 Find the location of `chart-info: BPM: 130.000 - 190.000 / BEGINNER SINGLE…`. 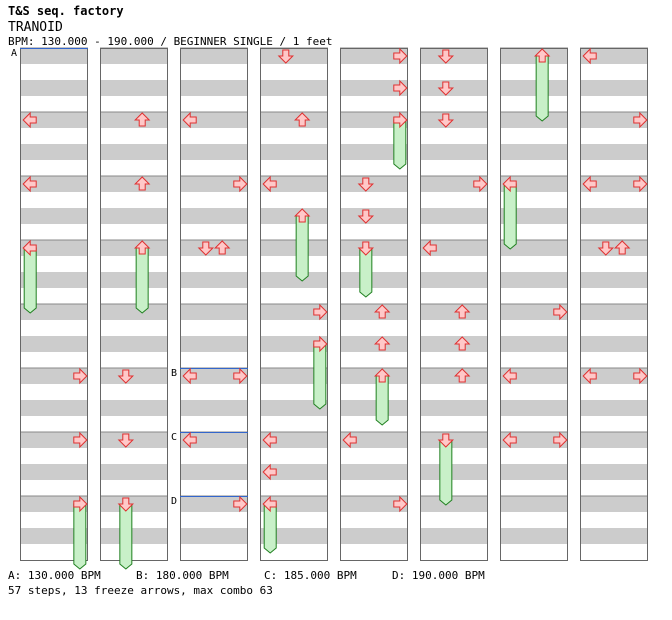

chart-info: BPM: 130.000 - 190.000 / BEGINNER SINGLE… is located at coordinates (170, 41).